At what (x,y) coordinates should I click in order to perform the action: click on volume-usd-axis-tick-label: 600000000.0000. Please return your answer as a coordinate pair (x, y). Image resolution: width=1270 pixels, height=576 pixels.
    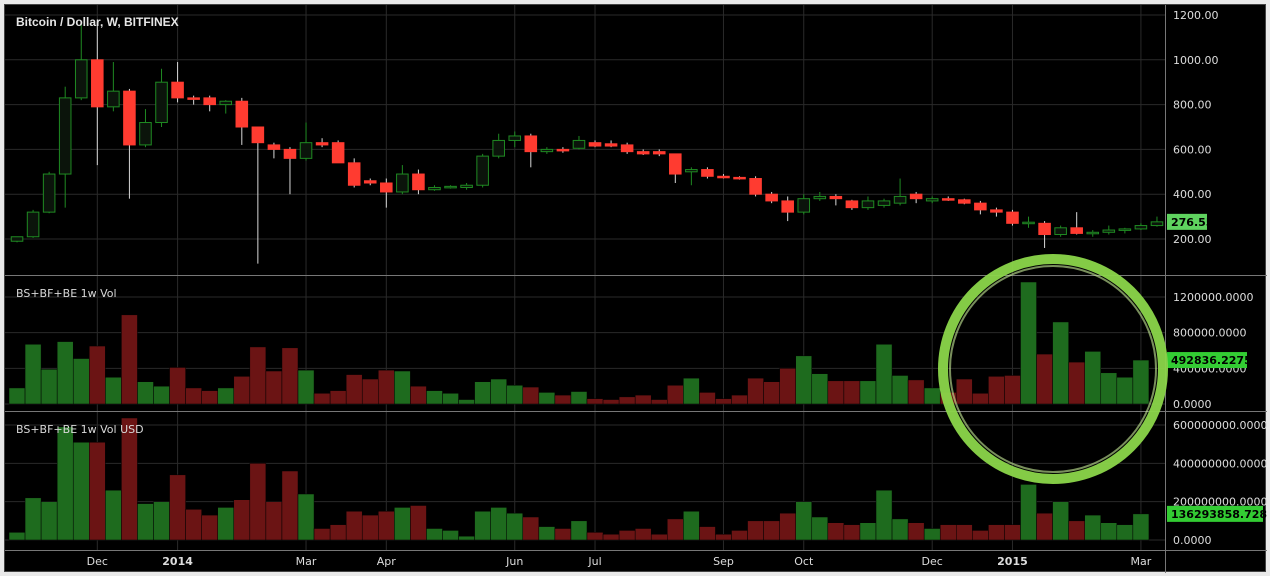
    Looking at the image, I should click on (1220, 425).